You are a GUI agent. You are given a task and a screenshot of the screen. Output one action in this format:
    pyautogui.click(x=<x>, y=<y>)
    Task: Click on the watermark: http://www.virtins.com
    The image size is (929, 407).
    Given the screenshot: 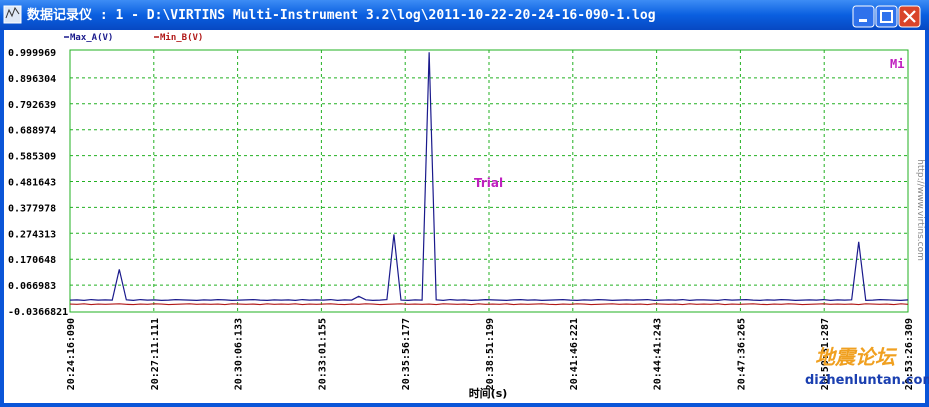 What is the action you would take?
    pyautogui.click(x=920, y=210)
    